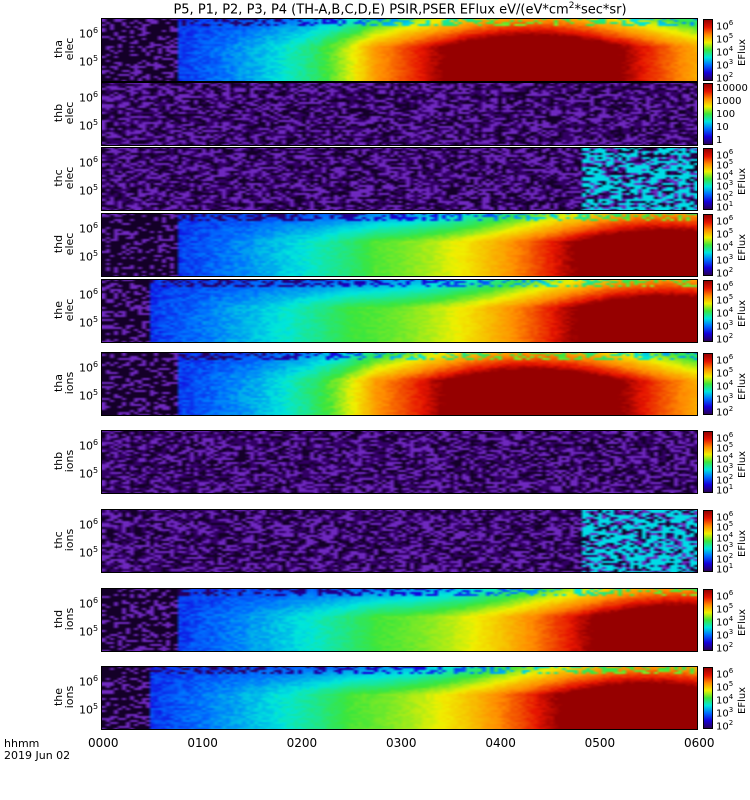 Image resolution: width=750 pixels, height=800 pixels. I want to click on y-axis-label: tha ions, so click(64, 383).